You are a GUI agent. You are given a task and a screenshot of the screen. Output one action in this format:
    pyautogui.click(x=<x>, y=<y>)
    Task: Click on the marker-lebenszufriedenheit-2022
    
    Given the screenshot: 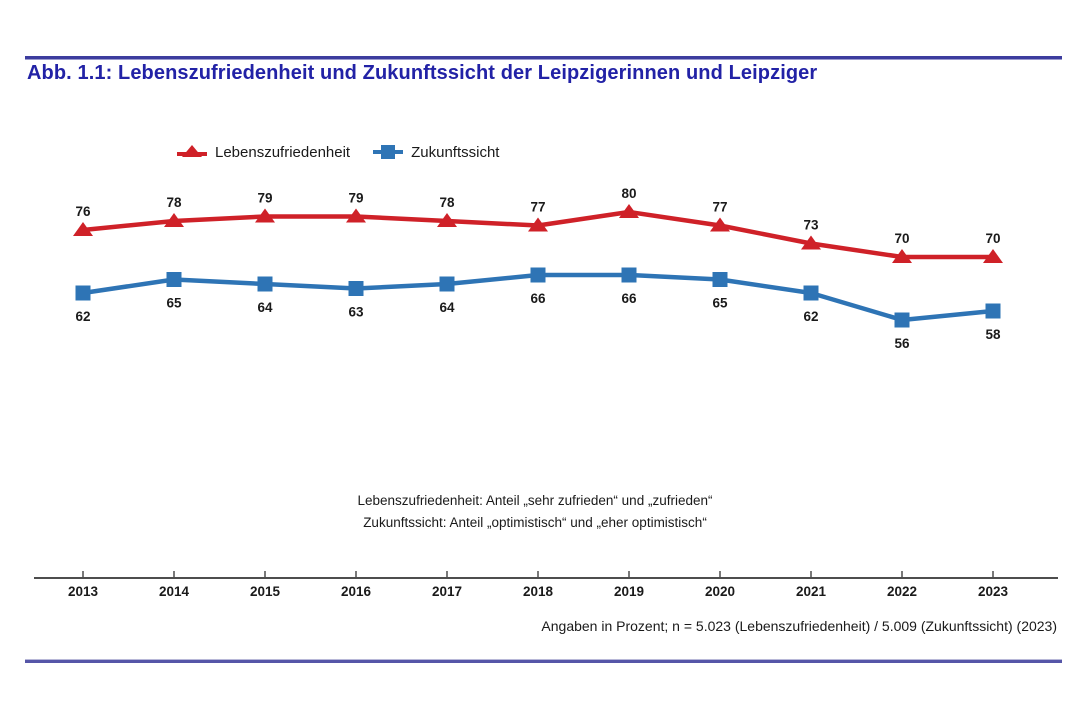 What is the action you would take?
    pyautogui.click(x=902, y=256)
    